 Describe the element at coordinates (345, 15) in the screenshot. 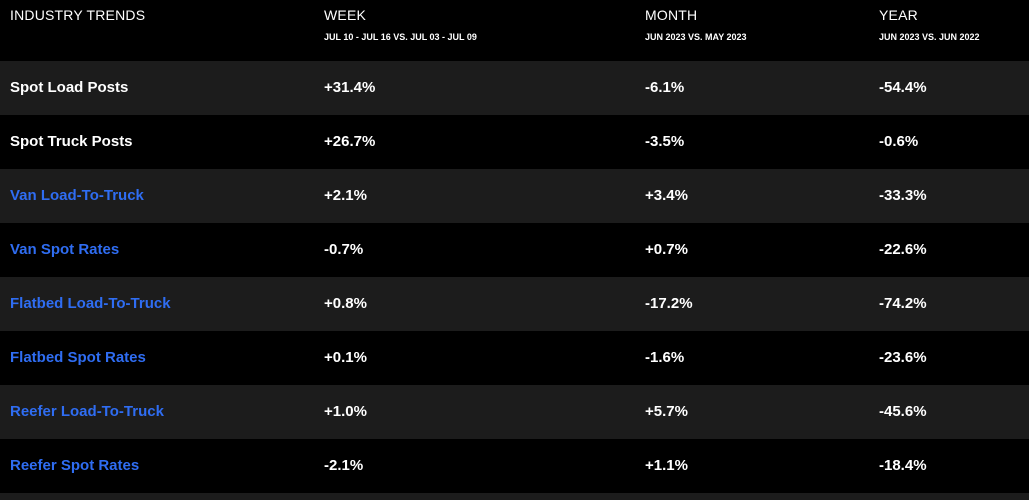

I see `header-week-label: WEEK` at that location.